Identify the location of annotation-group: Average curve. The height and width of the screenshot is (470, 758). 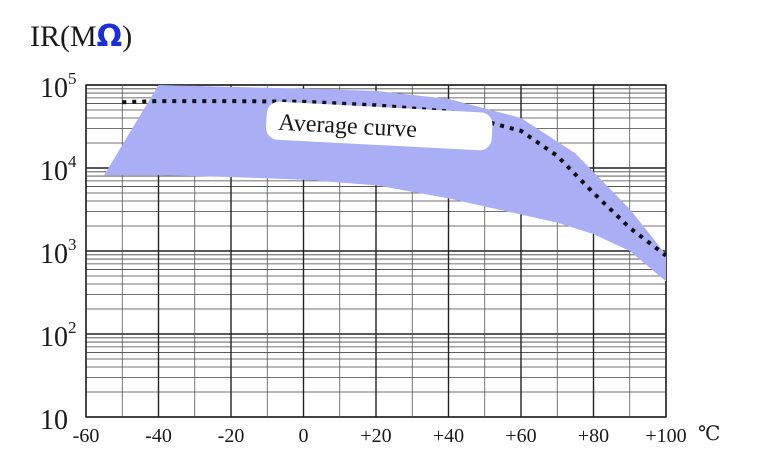
(379, 126).